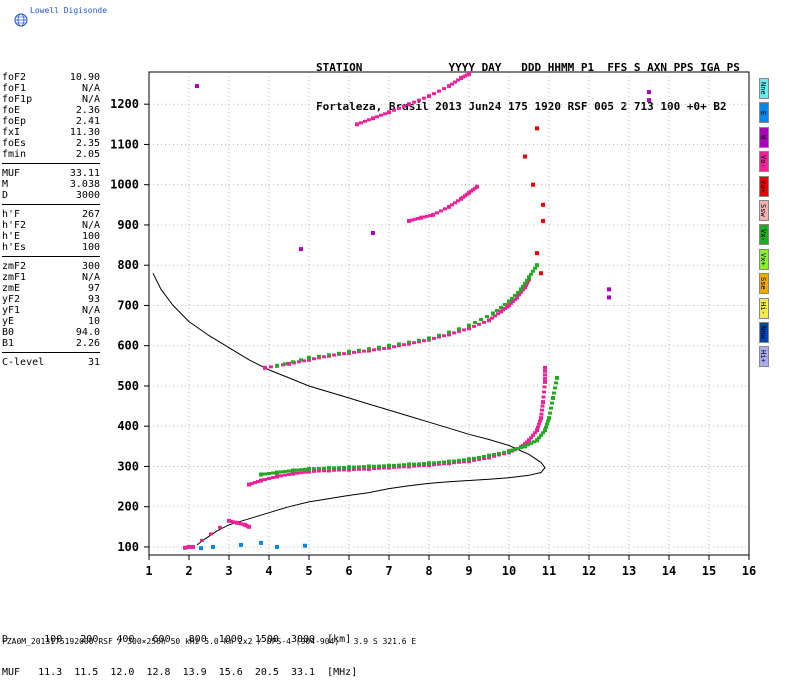  What do you see at coordinates (87, 110) in the screenshot?
I see `param-value: 2.36` at bounding box center [87, 110].